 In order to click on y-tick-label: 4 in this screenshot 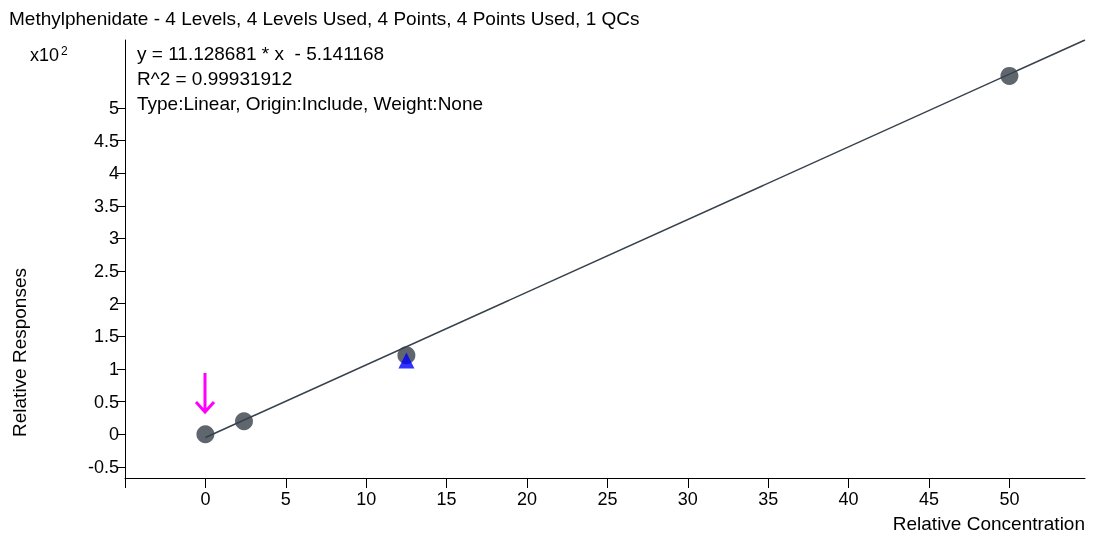, I will do `click(113, 173)`.